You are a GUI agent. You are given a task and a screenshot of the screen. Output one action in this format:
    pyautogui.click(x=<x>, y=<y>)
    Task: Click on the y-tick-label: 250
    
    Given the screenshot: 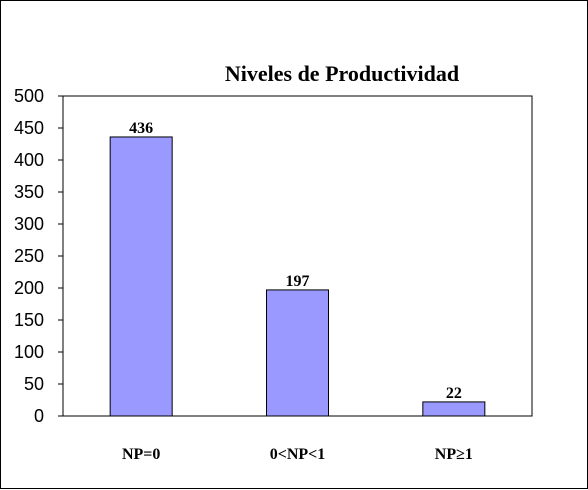 What is the action you would take?
    pyautogui.click(x=29, y=256)
    